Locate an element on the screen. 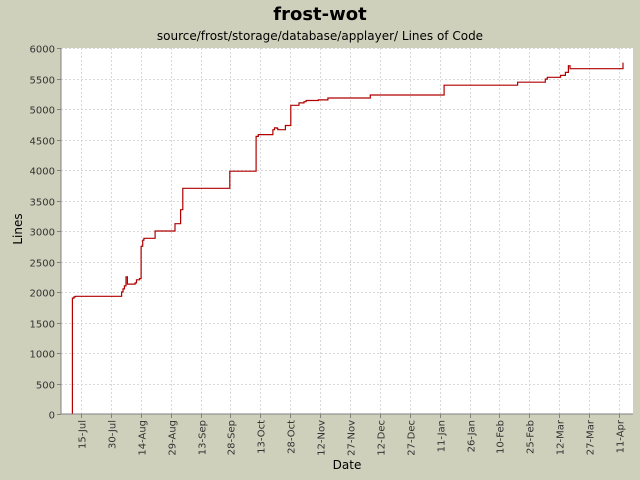 The width and height of the screenshot is (640, 480). x-tick-label: 12-Mar is located at coordinates (561, 437).